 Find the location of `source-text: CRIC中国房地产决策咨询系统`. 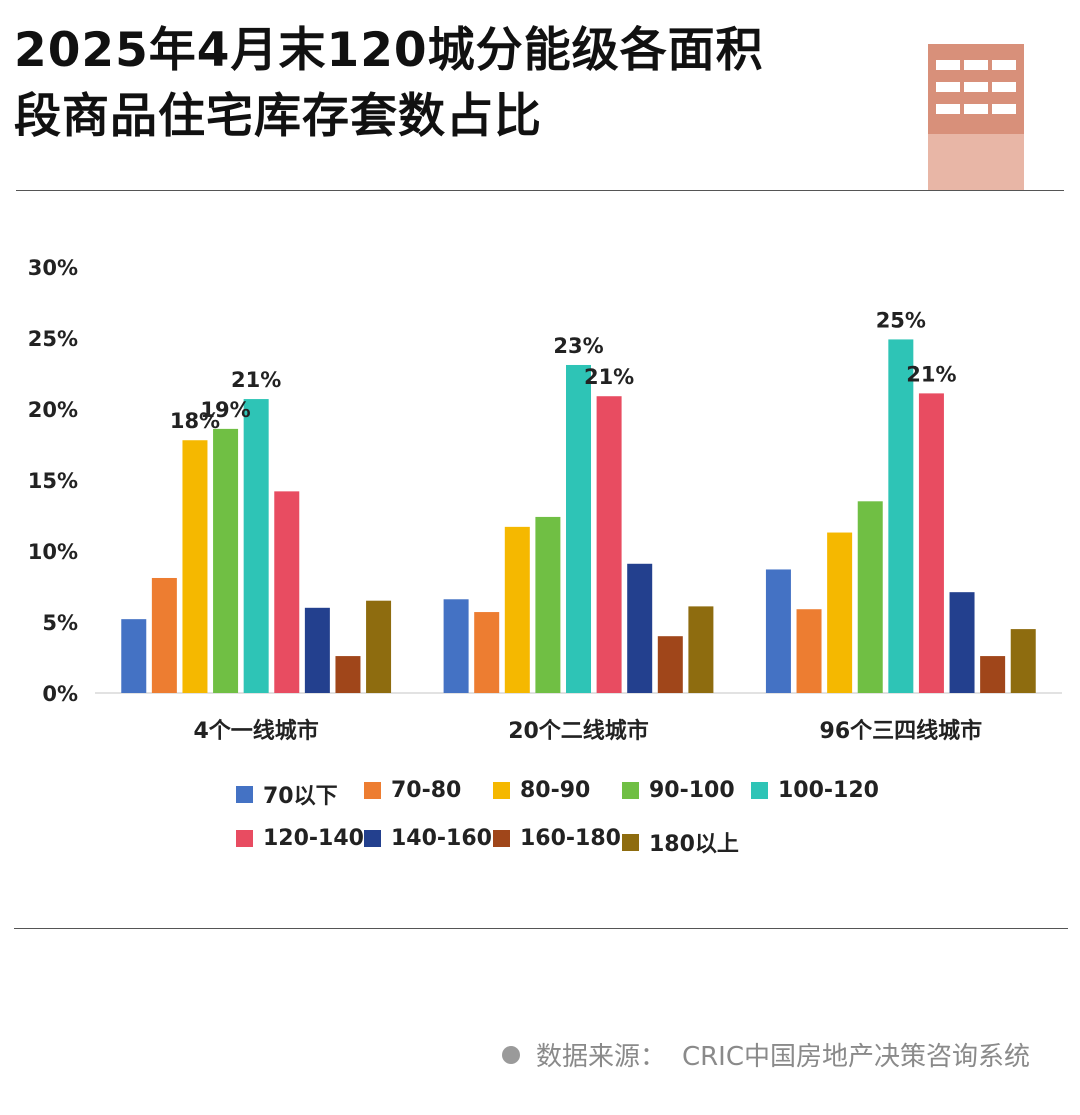

source-text: CRIC中国房地产决策咨询系统 is located at coordinates (855, 1057).